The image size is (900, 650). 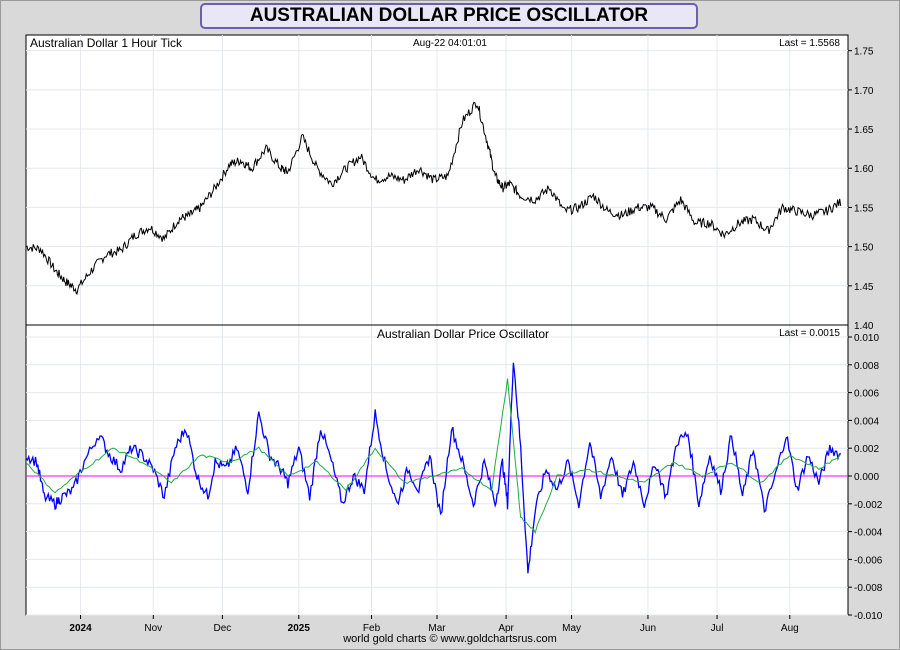 What do you see at coordinates (864, 326) in the screenshot?
I see `price-y-tick-label: 1.40` at bounding box center [864, 326].